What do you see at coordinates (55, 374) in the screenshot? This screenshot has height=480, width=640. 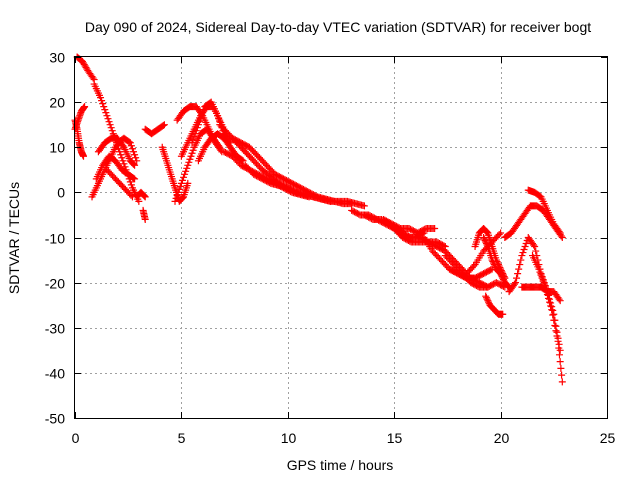 I see `y-tick-label: -40` at bounding box center [55, 374].